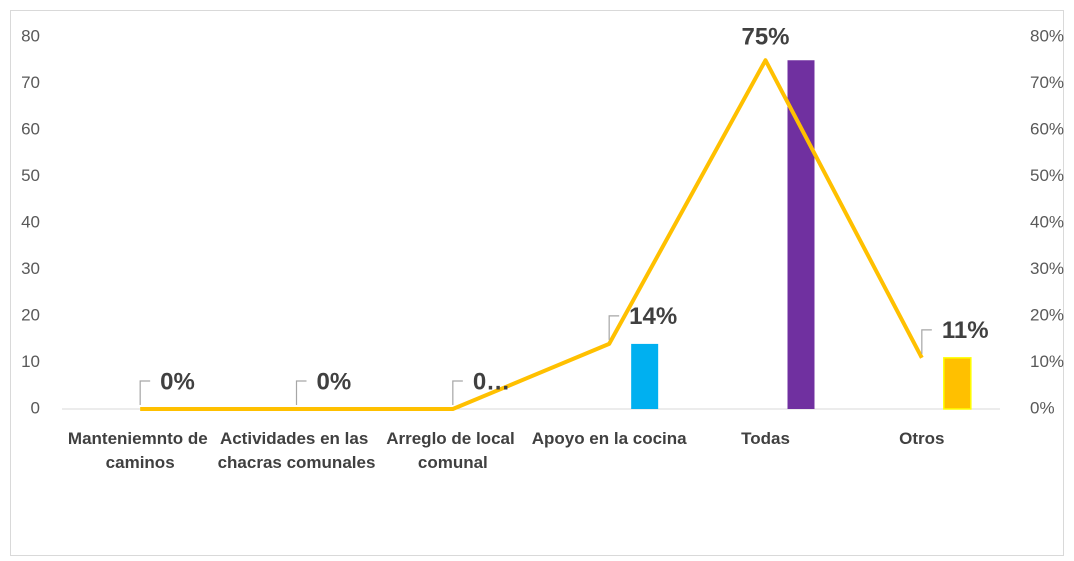 The height and width of the screenshot is (561, 1074). Describe the element at coordinates (30, 82) in the screenshot. I see `y-tick-label: 70` at that location.